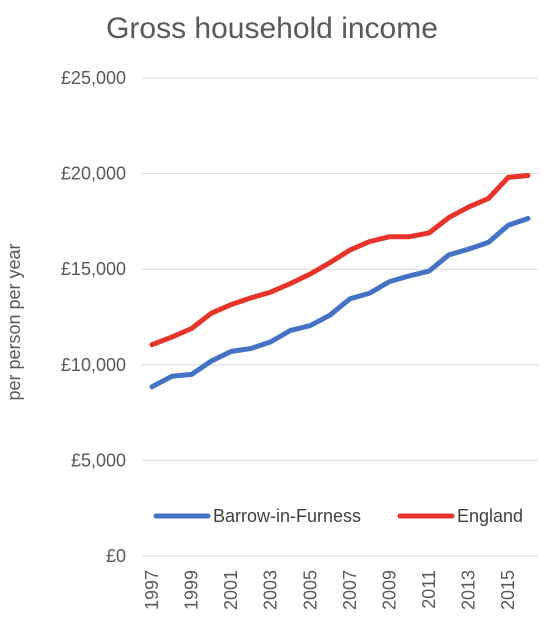  What do you see at coordinates (469, 590) in the screenshot?
I see `x-tick-label: 2013` at bounding box center [469, 590].